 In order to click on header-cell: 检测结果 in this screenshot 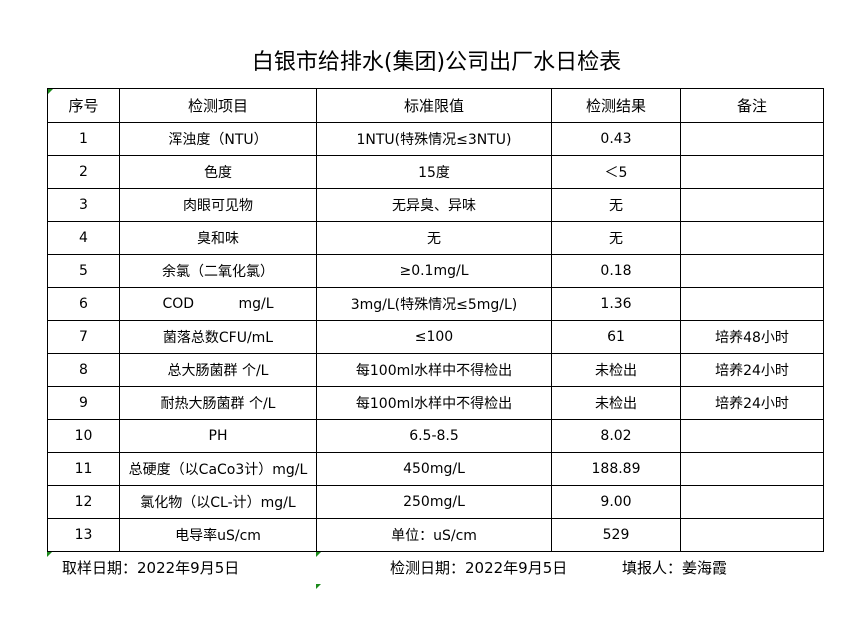, I will do `click(616, 105)`.